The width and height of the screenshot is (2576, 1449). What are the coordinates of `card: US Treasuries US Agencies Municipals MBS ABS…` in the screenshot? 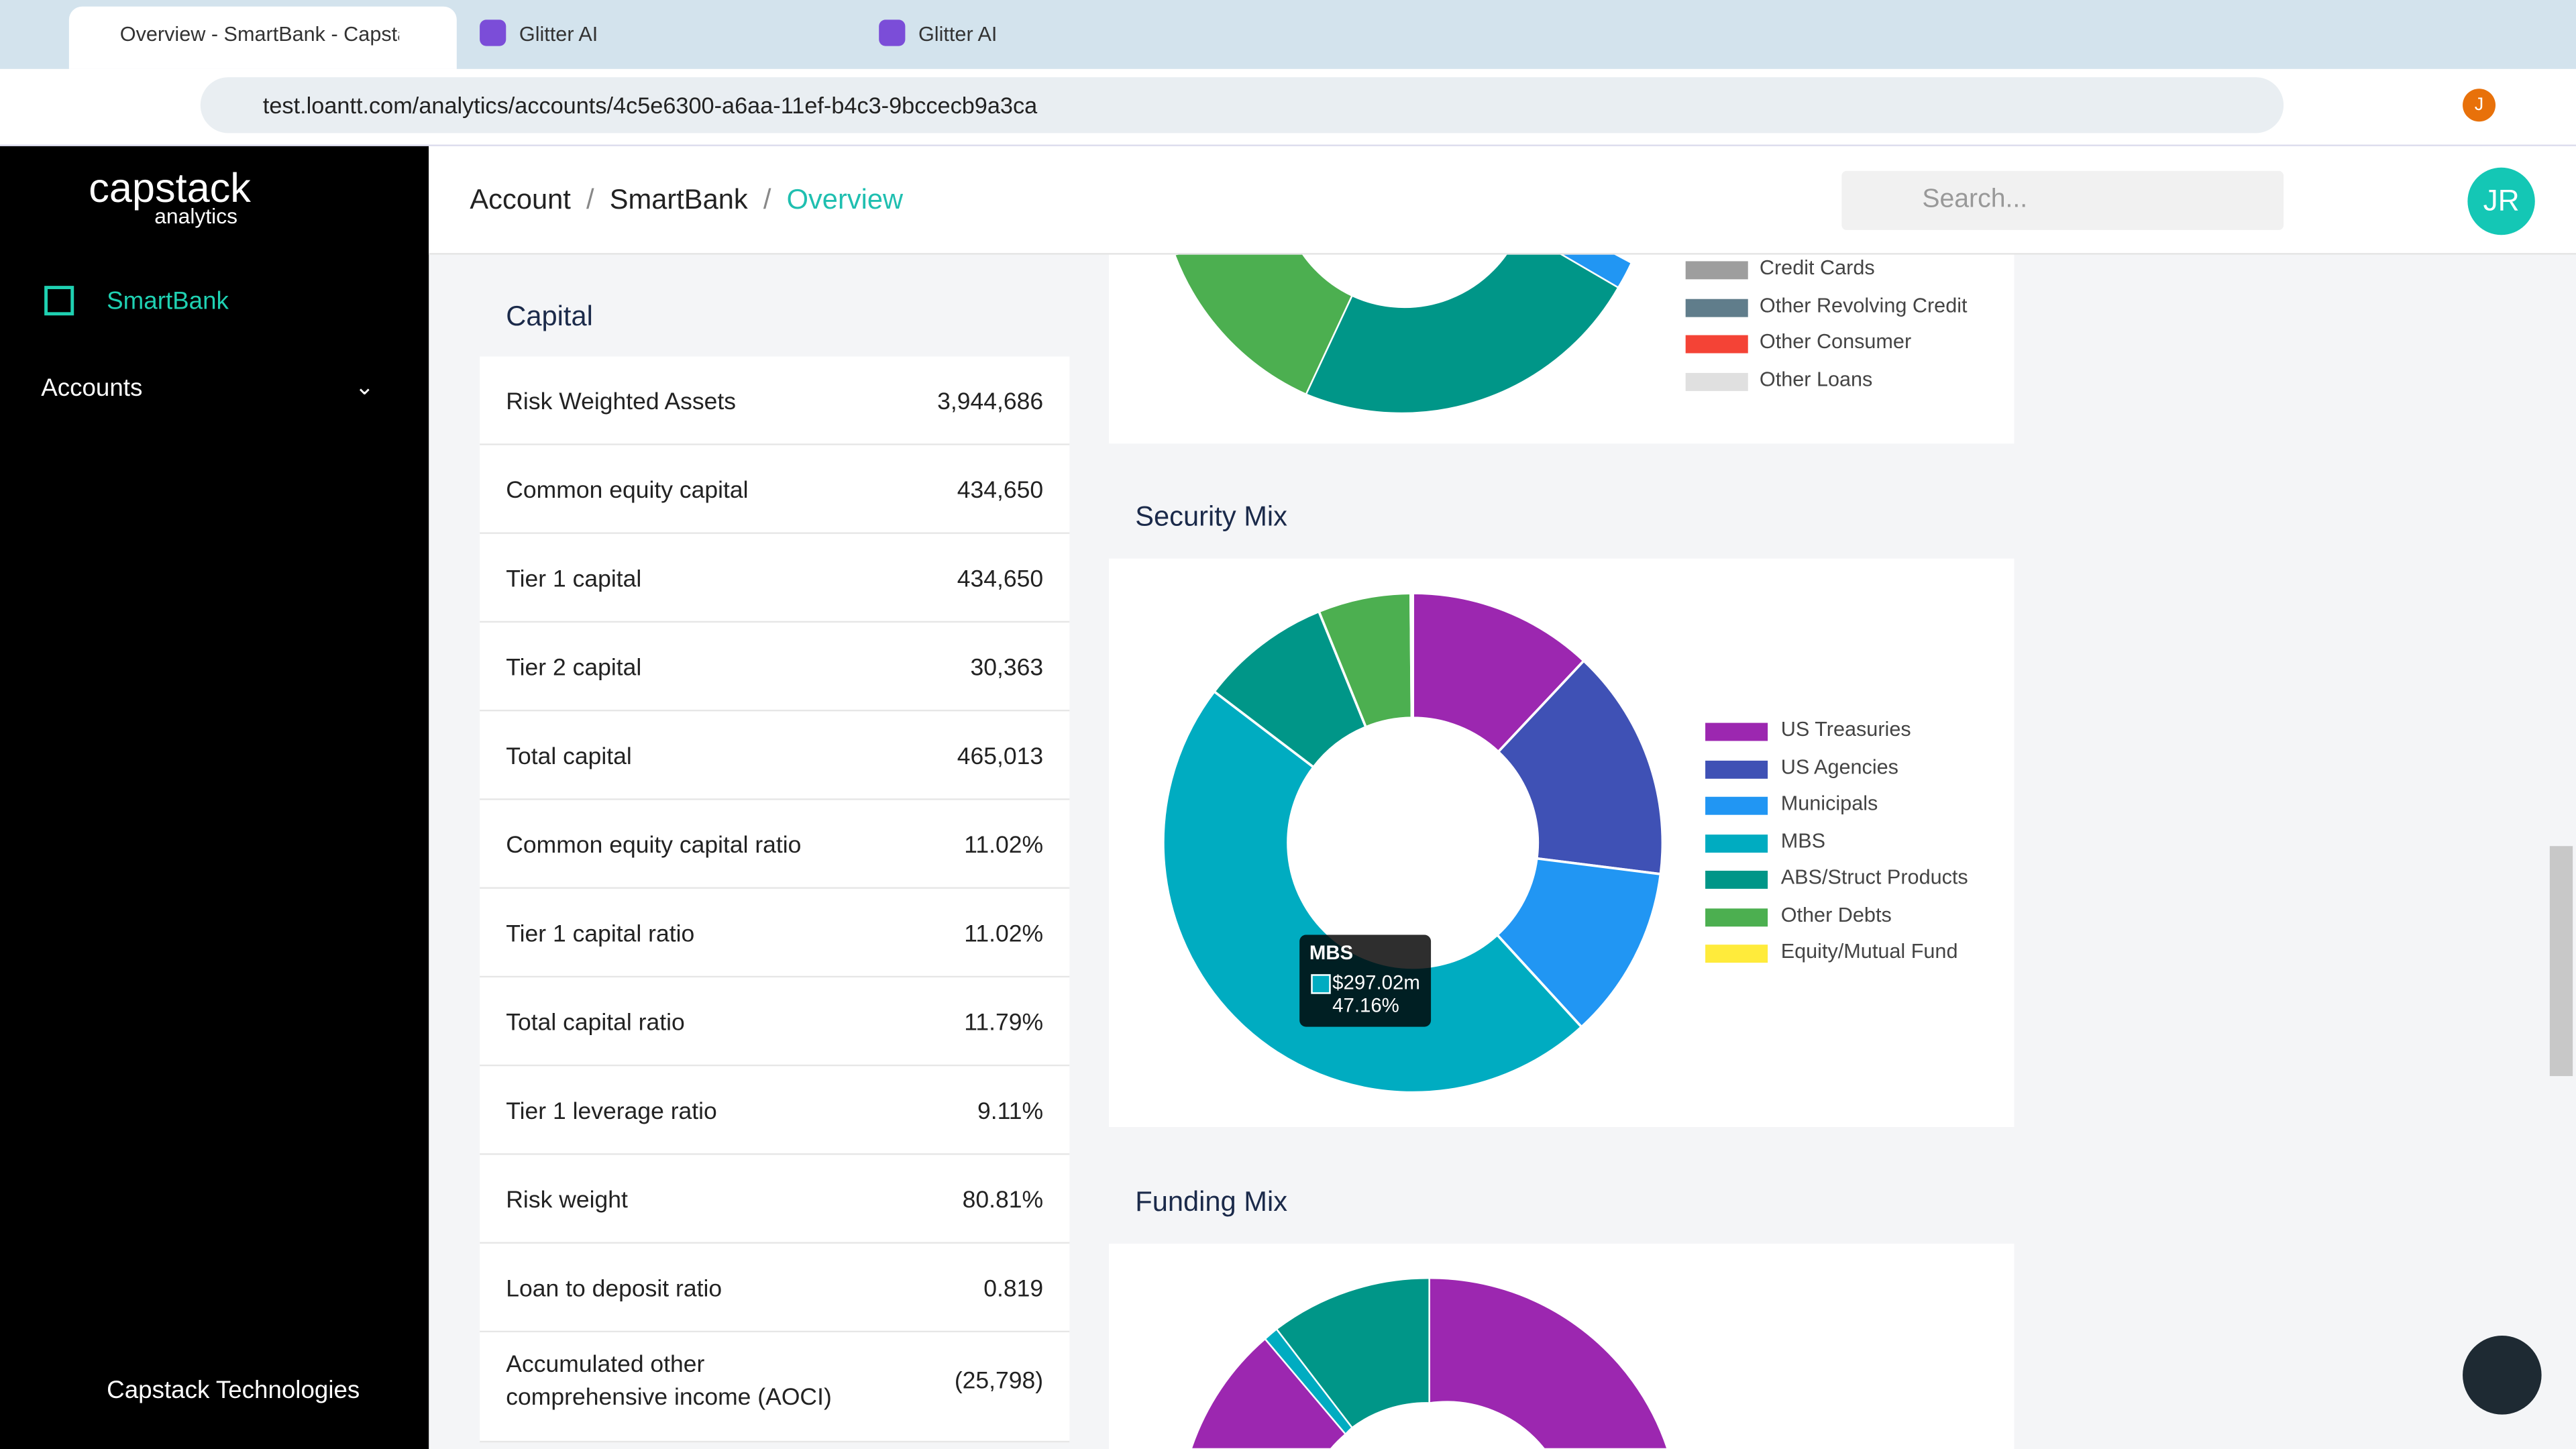 It's located at (1562, 843).